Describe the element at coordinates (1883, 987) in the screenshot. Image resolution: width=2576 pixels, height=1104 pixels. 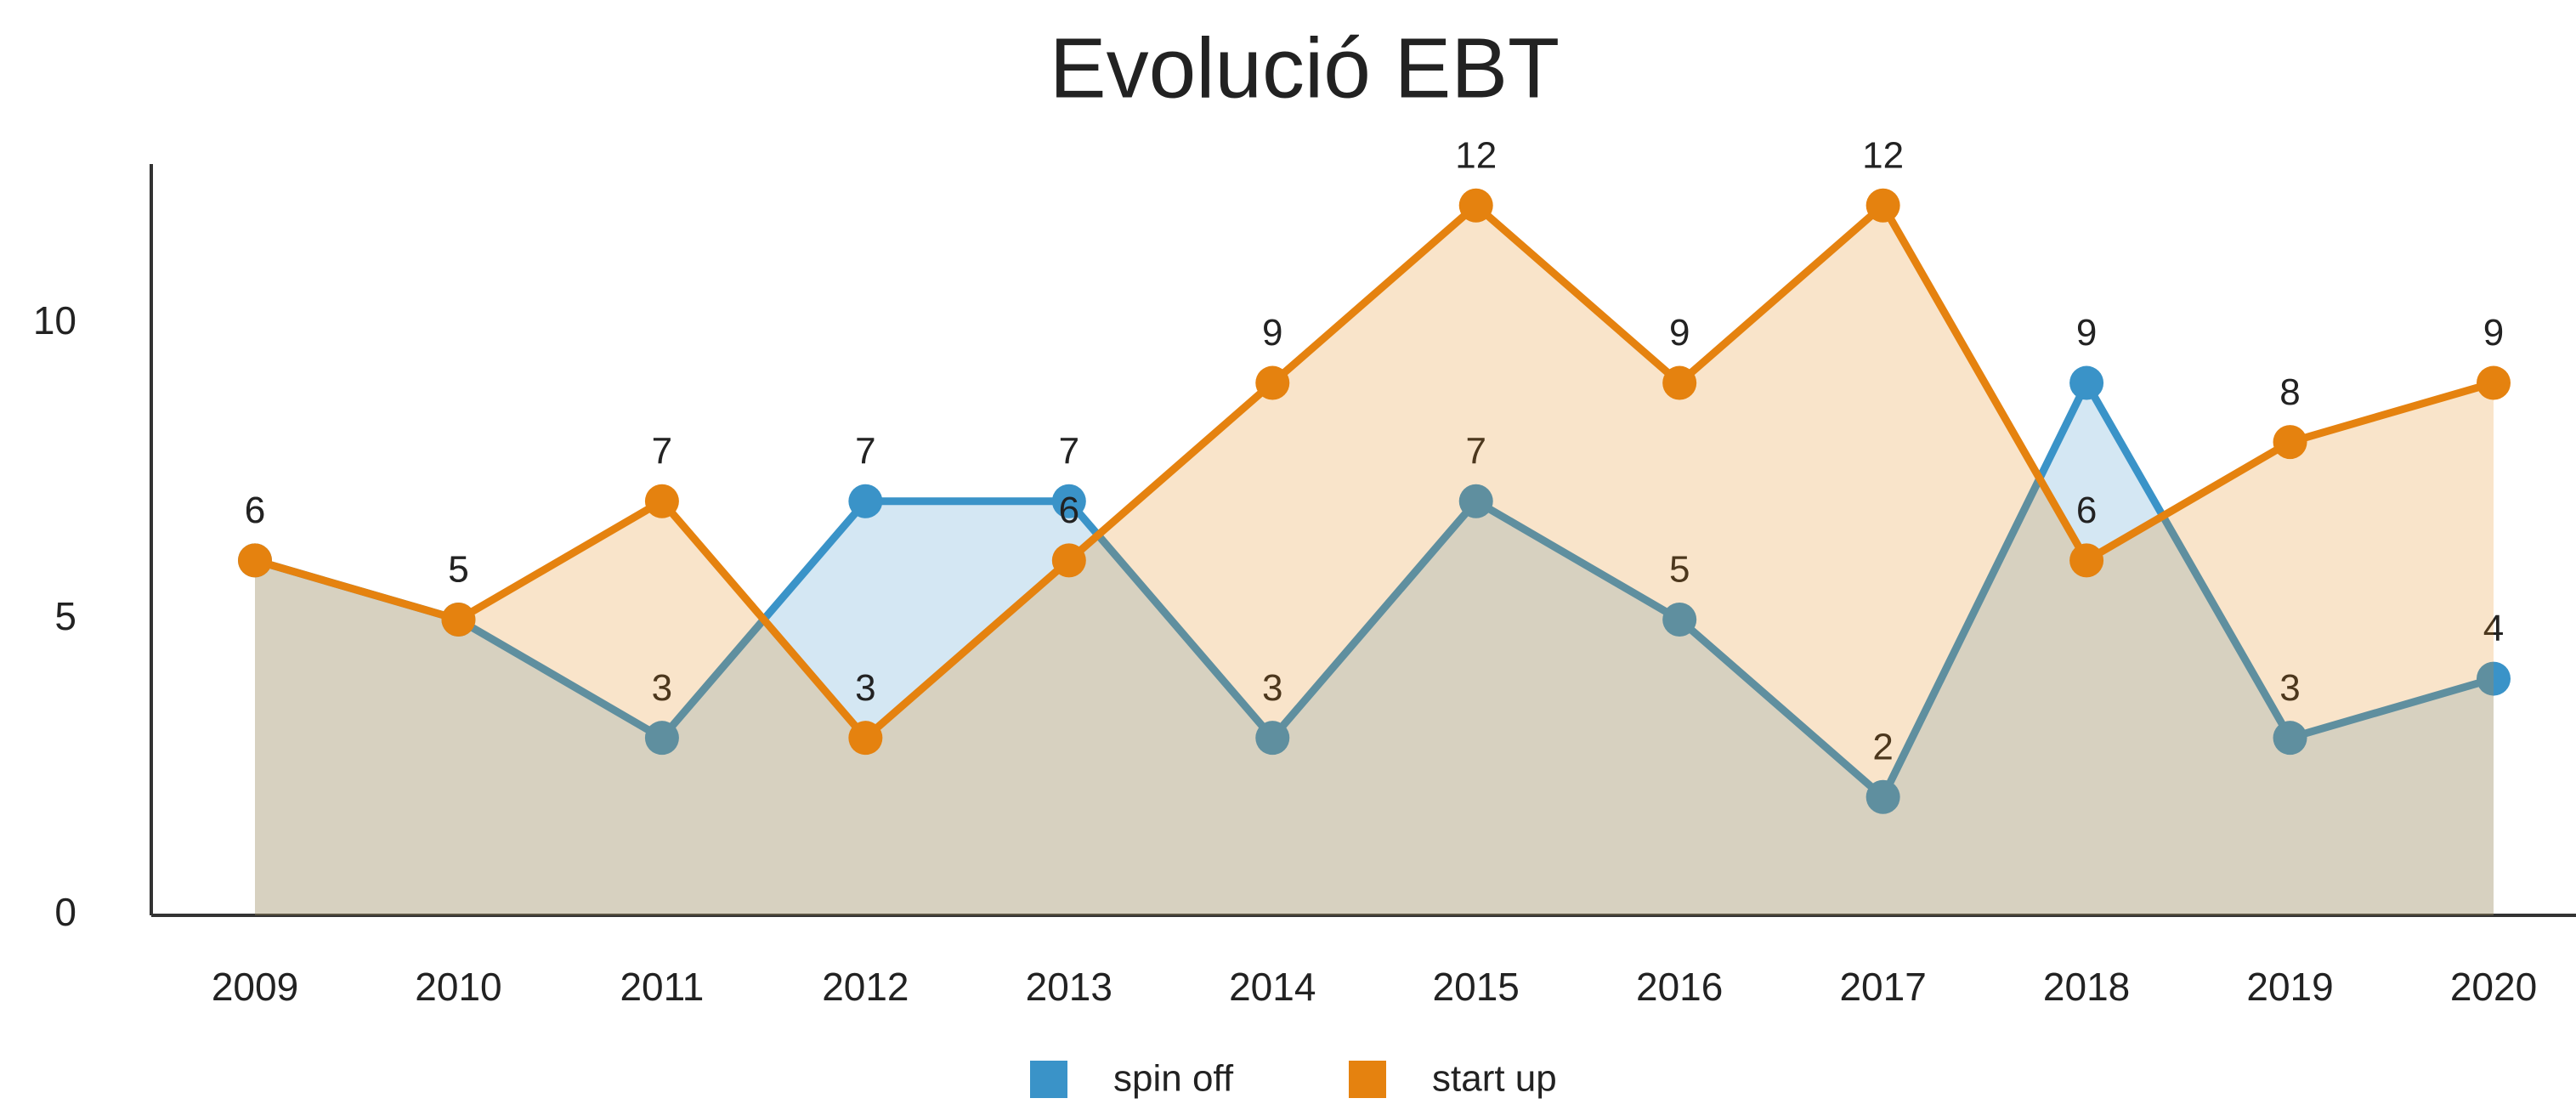
I see `x-tick-label: 2017` at that location.